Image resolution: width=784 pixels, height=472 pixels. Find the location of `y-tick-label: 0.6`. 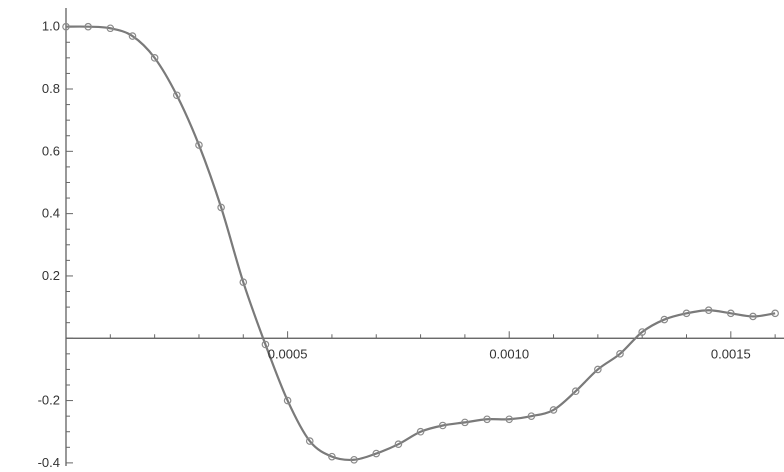

y-tick-label: 0.6 is located at coordinates (51, 150).